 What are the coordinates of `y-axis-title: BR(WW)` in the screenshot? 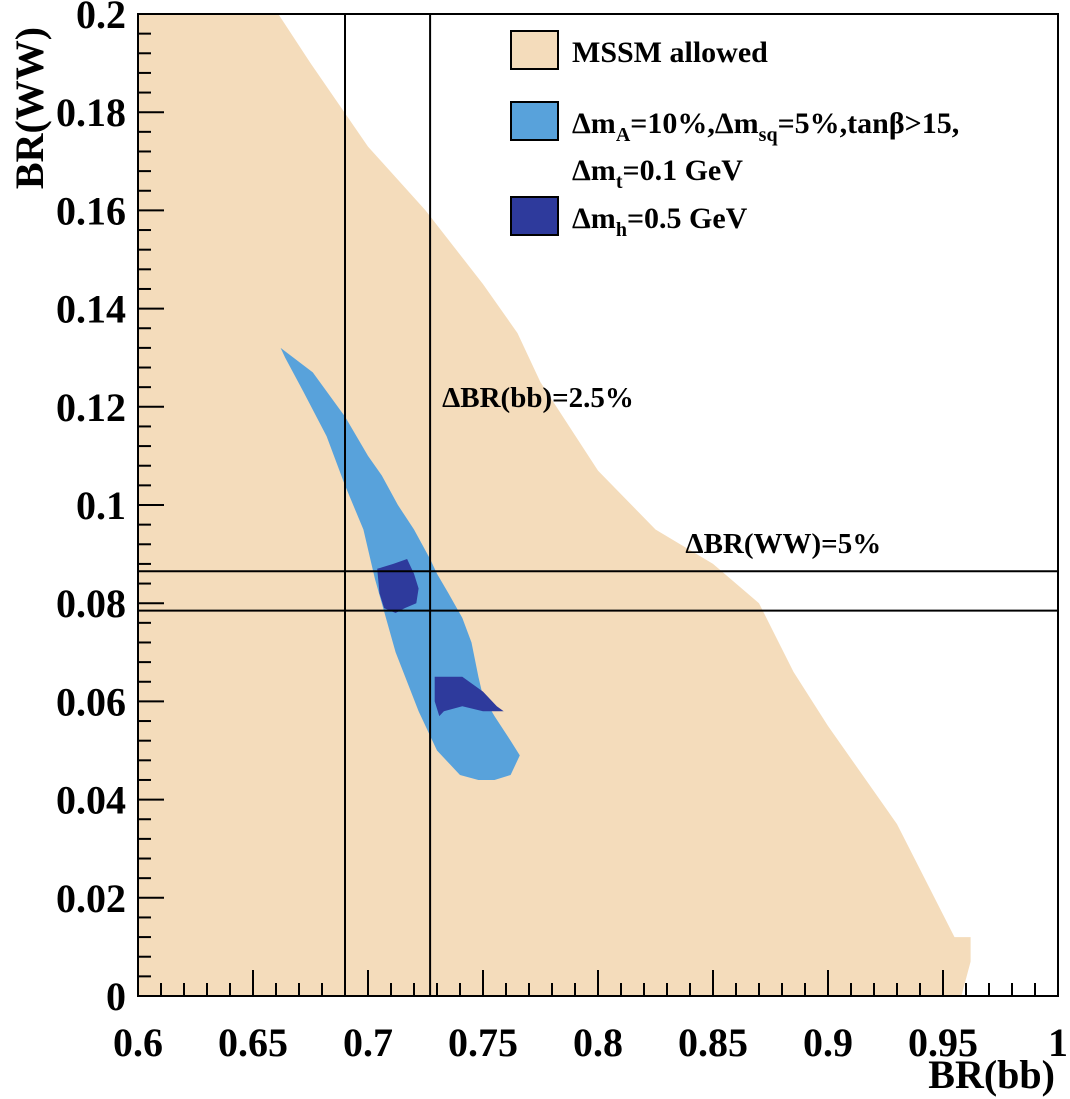 It's located at (29, 108).